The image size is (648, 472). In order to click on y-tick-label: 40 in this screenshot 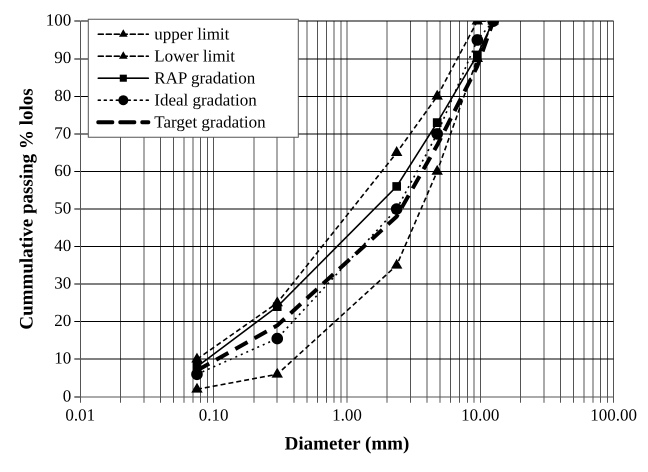, I will do `click(63, 246)`.